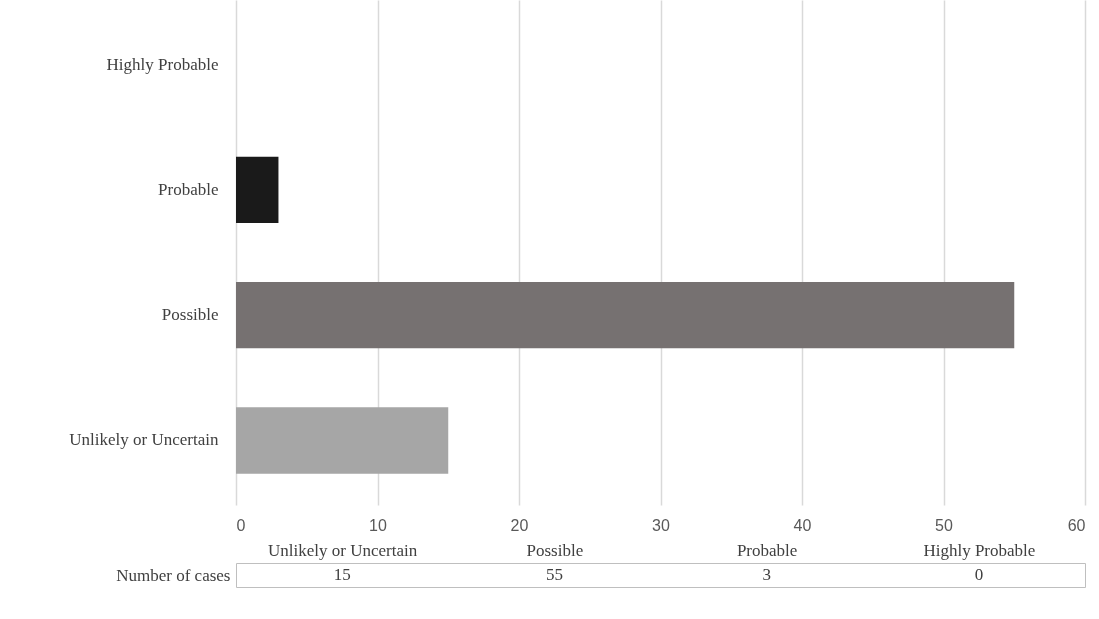 This screenshot has width=1099, height=619. What do you see at coordinates (378, 525) in the screenshot?
I see `x-tick-label: 10` at bounding box center [378, 525].